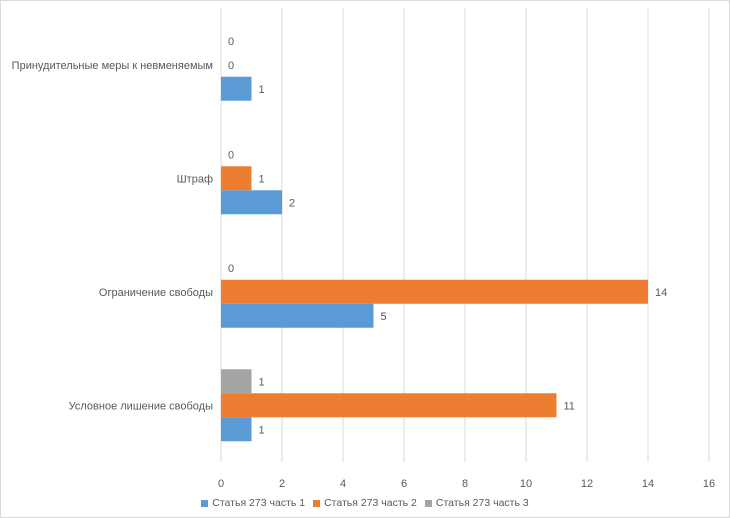  I want to click on x-tick-label: 10, so click(526, 484).